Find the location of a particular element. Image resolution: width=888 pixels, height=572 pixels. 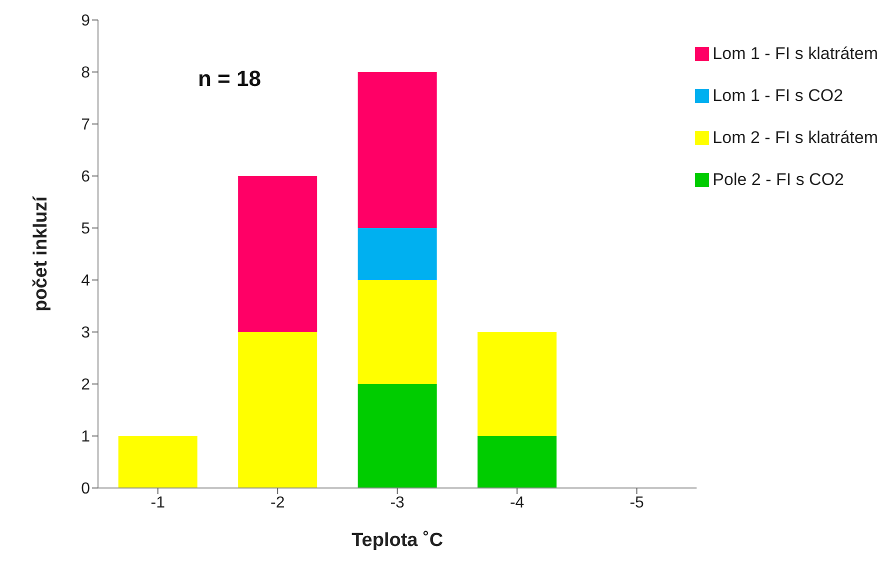

y-tick-label: 5 is located at coordinates (85, 229).